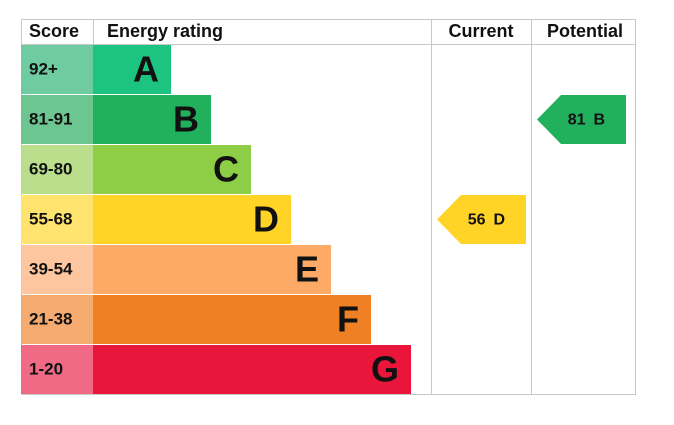 The image size is (674, 425). What do you see at coordinates (348, 319) in the screenshot?
I see `rating-letter: F` at bounding box center [348, 319].